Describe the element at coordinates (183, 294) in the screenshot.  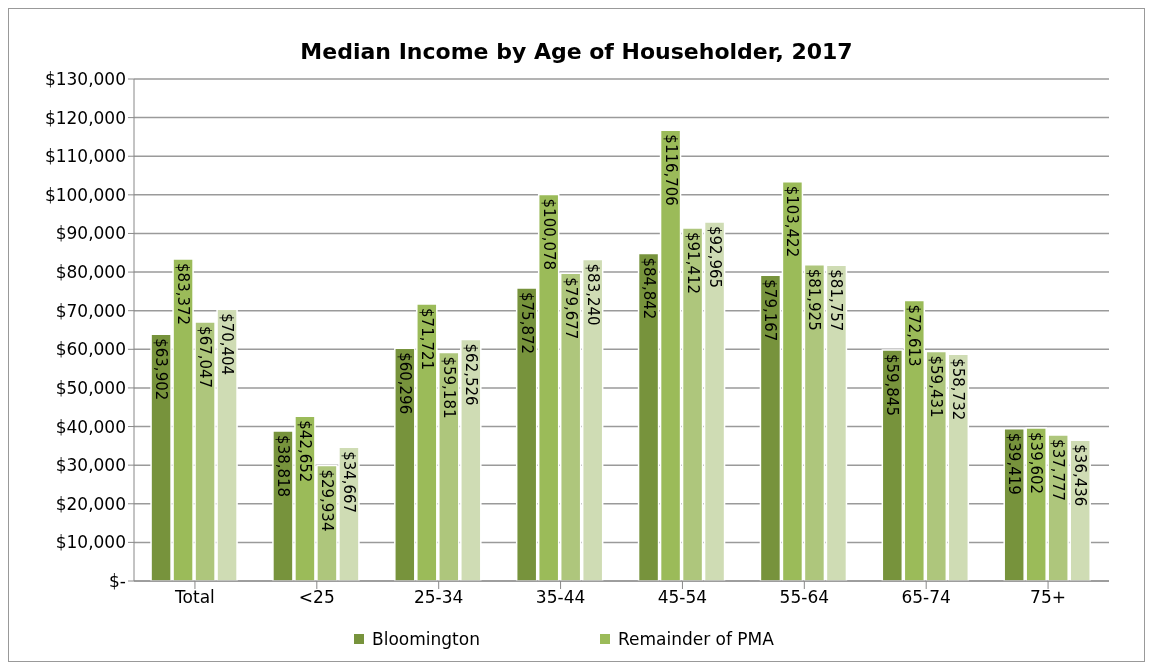
I see `data-label: $83,372` at that location.